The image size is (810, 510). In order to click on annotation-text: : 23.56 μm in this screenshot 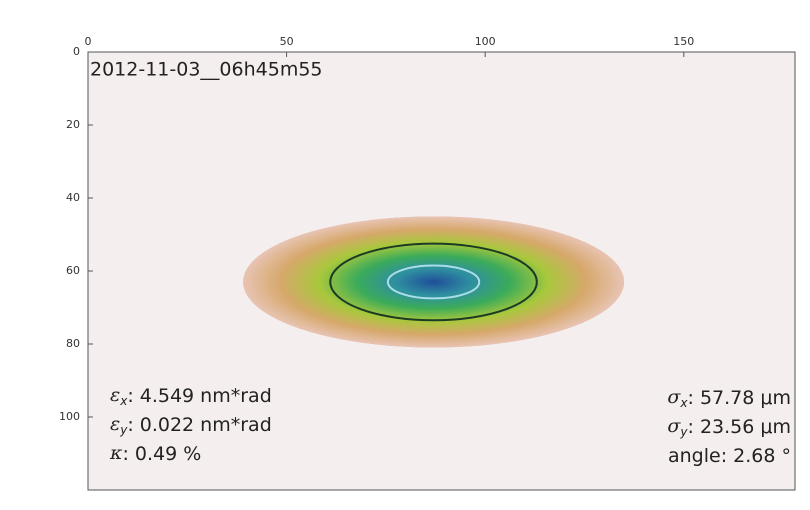, I will do `click(739, 427)`.